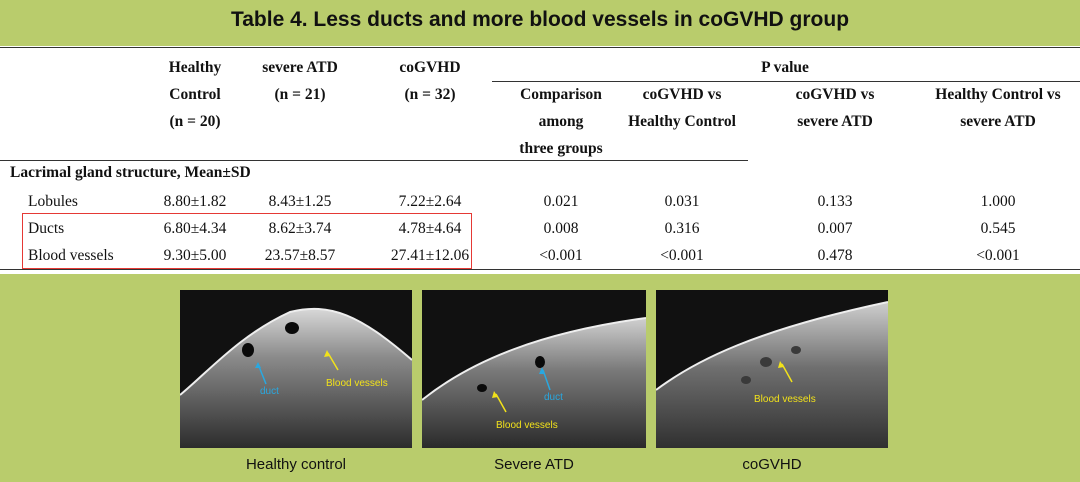 This screenshot has width=1080, height=482. What do you see at coordinates (296, 464) in the screenshot?
I see `caption-healthy: Healthy control` at bounding box center [296, 464].